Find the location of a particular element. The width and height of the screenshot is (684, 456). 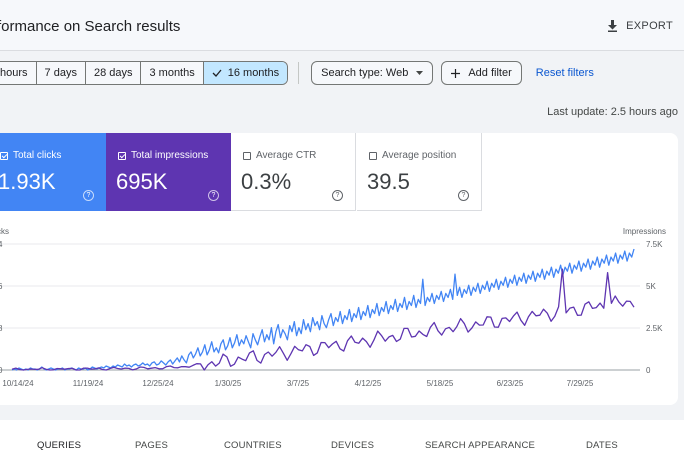

metric-total-clicks-value: 1.93K is located at coordinates (28, 181).